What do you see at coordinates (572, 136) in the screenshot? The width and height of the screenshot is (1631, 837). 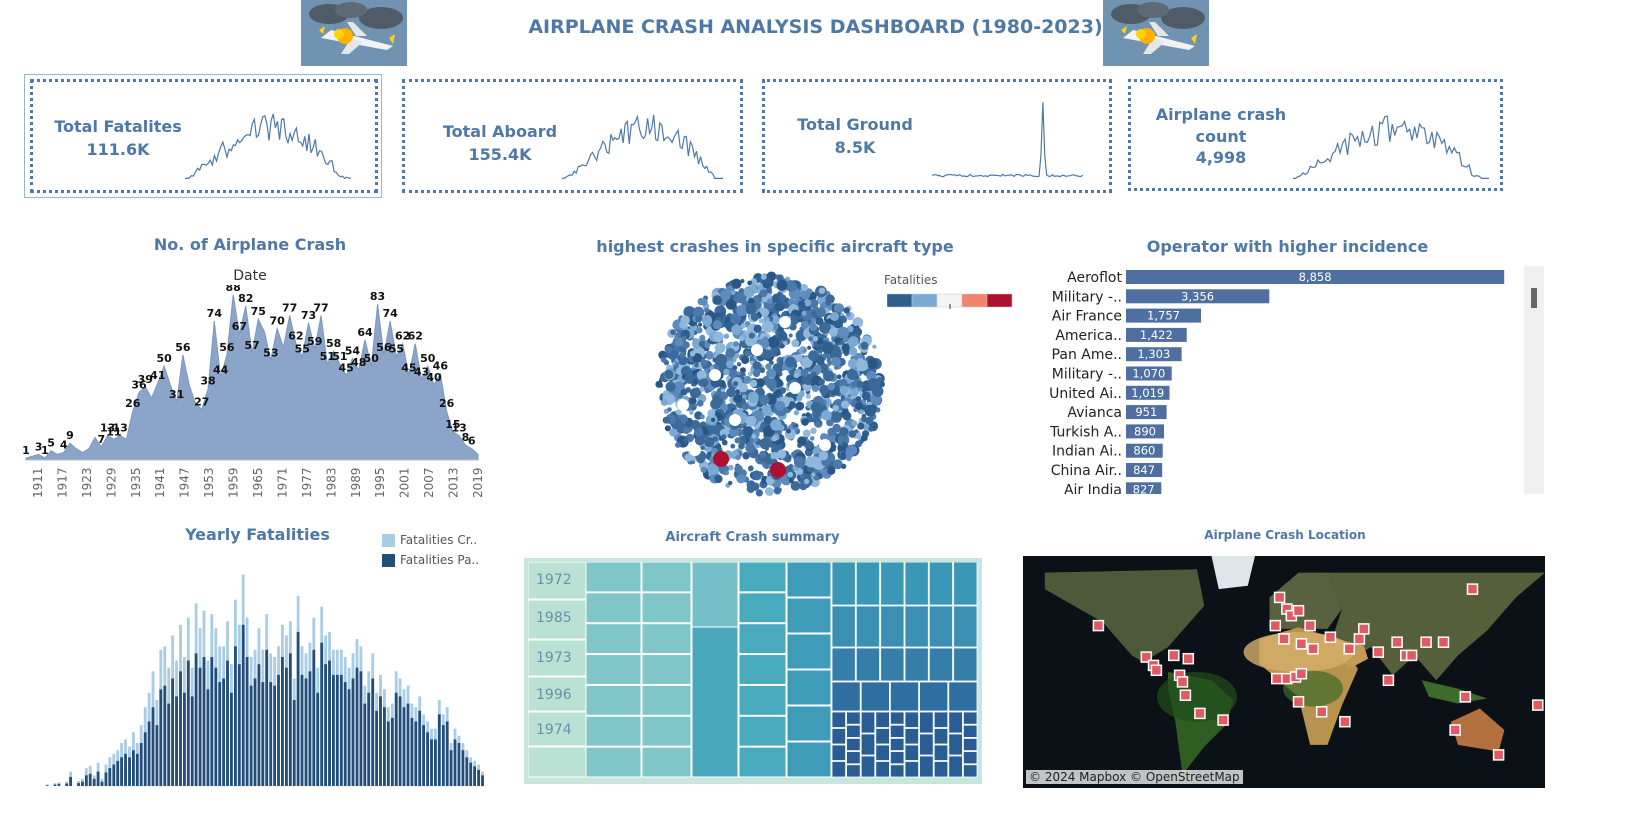 I see `kpi-card-aboard: Total Aboard 155.4K` at bounding box center [572, 136].